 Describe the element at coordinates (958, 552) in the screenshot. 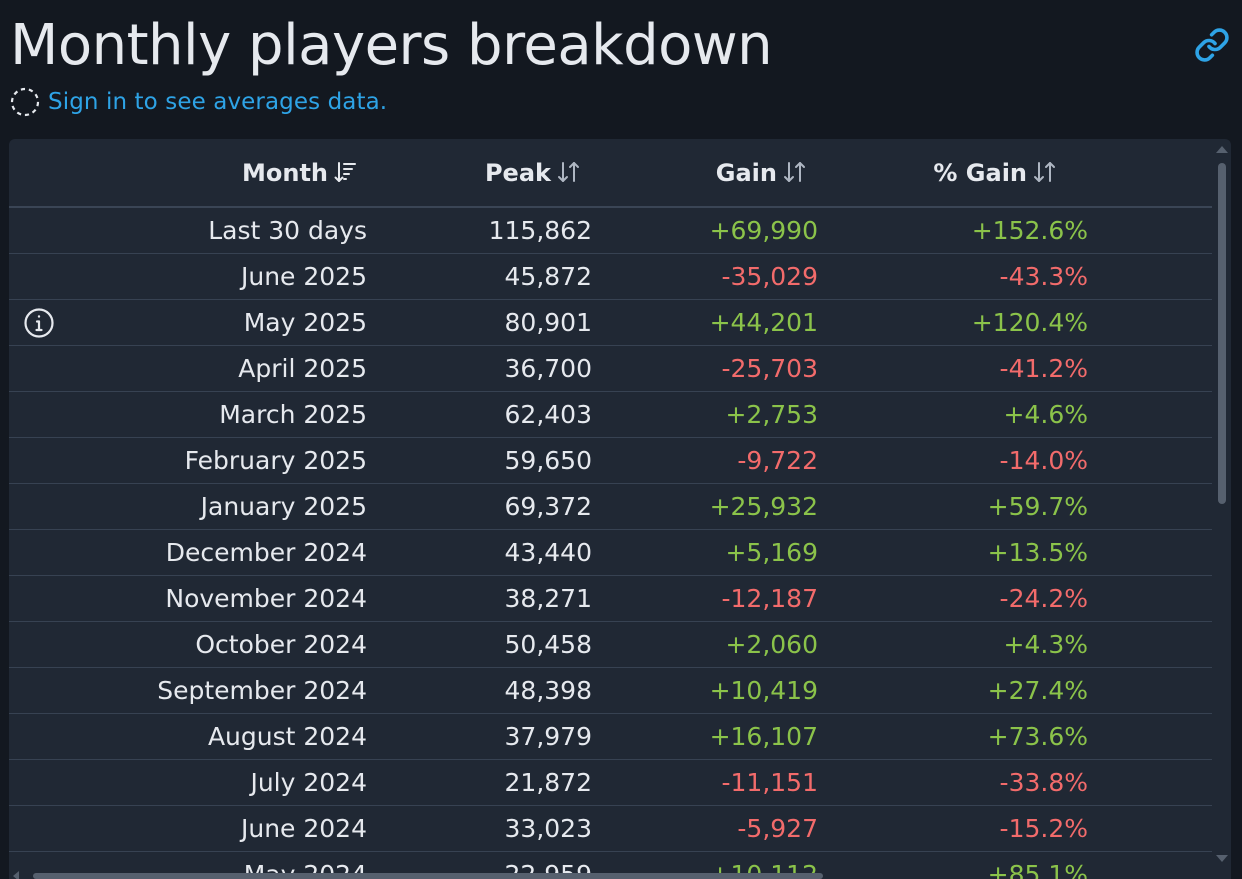

I see `pct-gain-cell: +13.5%` at that location.